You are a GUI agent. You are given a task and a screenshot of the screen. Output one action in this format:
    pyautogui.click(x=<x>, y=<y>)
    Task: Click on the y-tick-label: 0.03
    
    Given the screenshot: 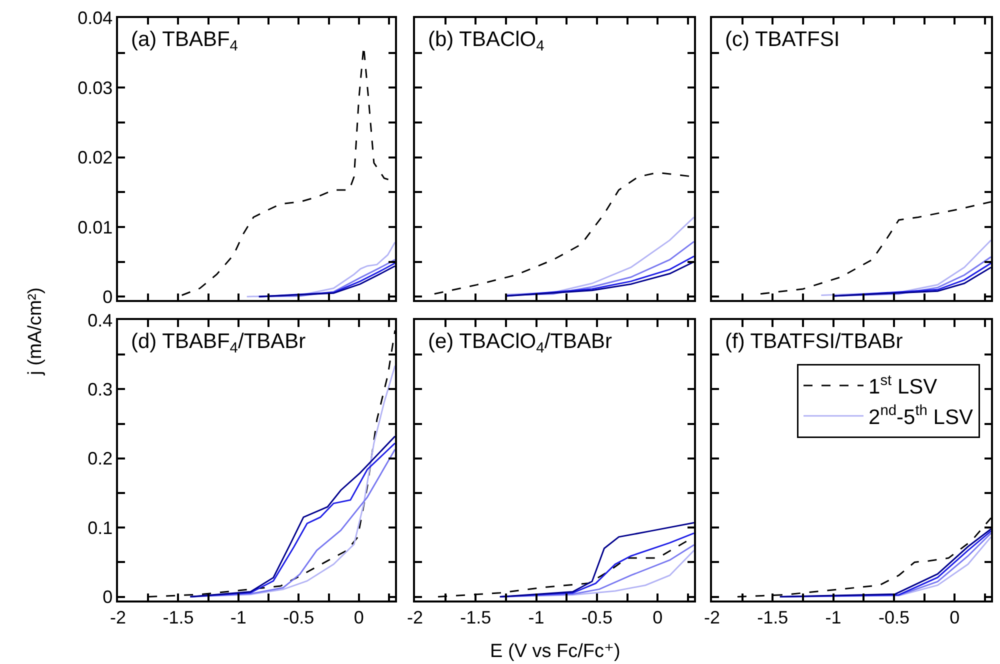 What is the action you would take?
    pyautogui.click(x=95, y=88)
    